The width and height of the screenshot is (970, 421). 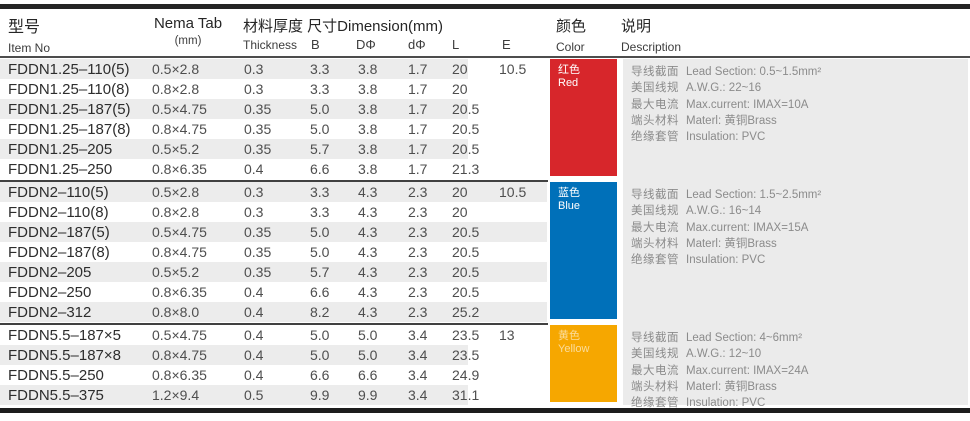 What do you see at coordinates (179, 292) in the screenshot?
I see `cell-nema: 0.8×6.35` at bounding box center [179, 292].